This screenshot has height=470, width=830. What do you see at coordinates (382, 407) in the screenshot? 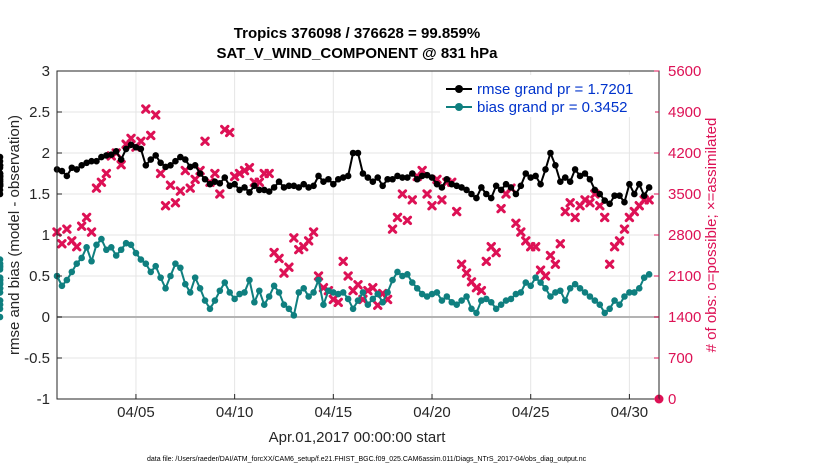
I see `x-axis-ticks: 04/05 04/10 04/15 04/20 04/25 04/30` at bounding box center [382, 407].